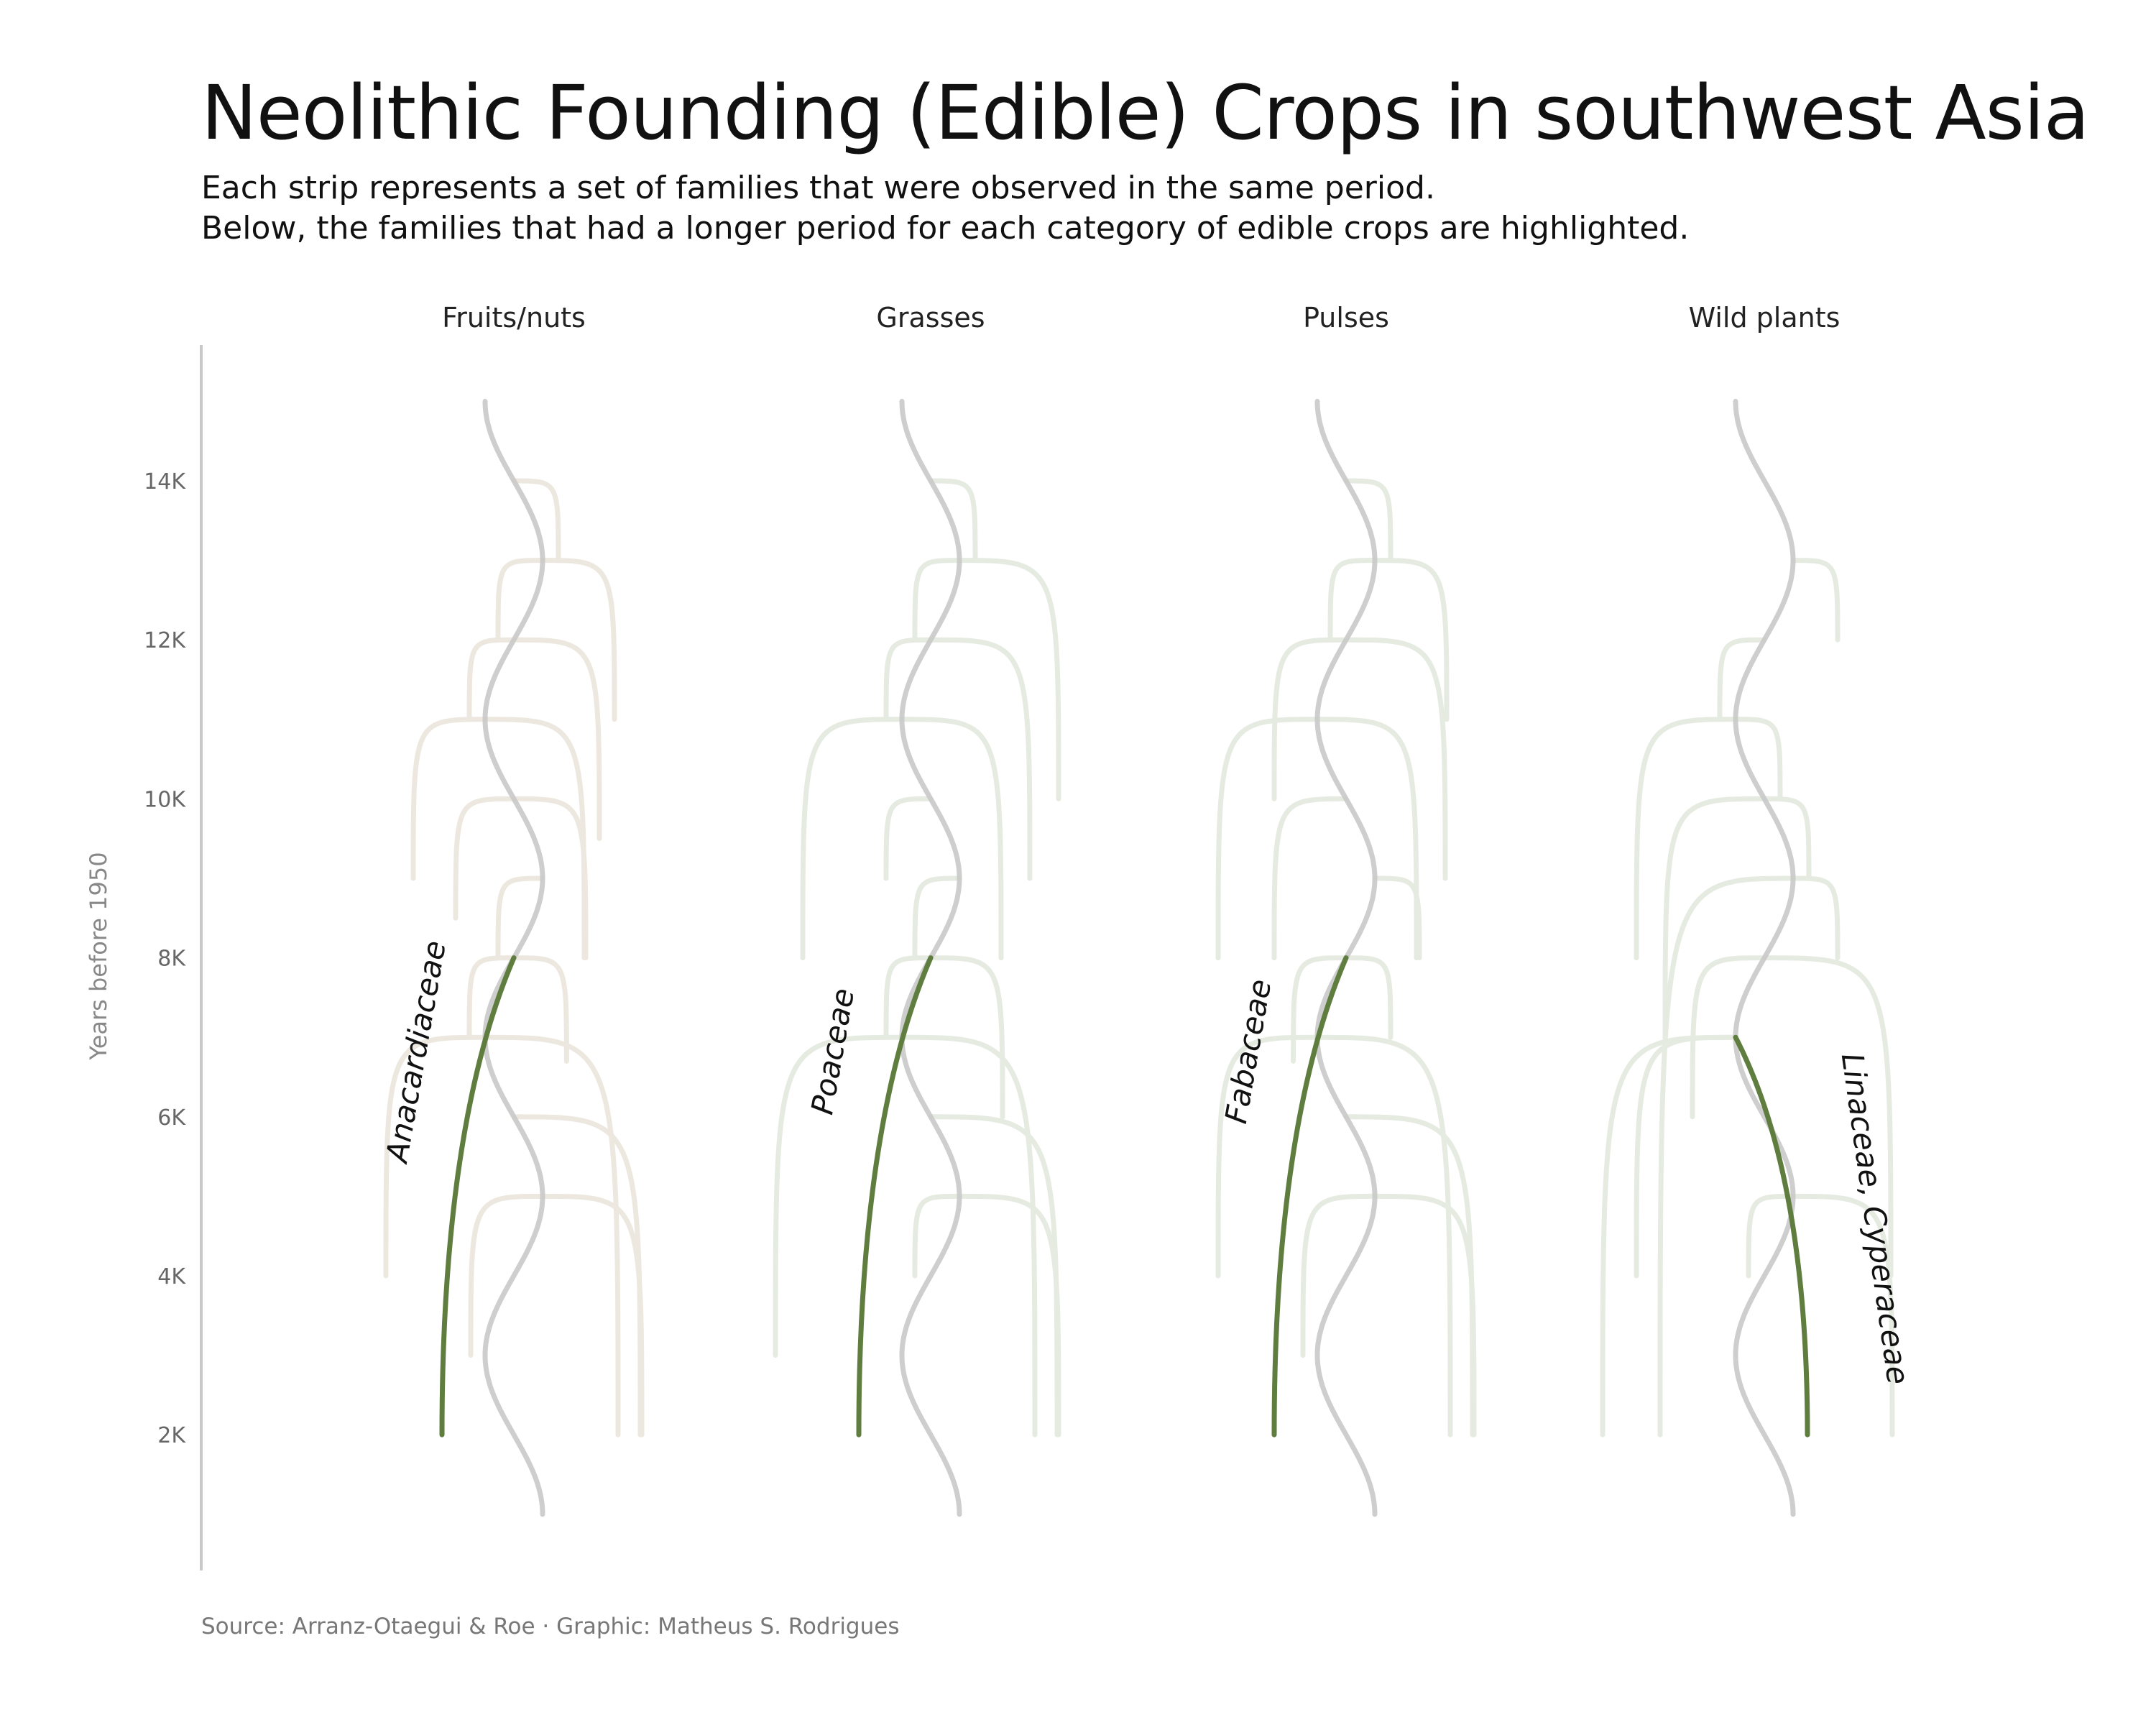 The width and height of the screenshot is (2156, 1725). Describe the element at coordinates (98, 956) in the screenshot. I see `y-axis-title: Years before 1950` at that location.